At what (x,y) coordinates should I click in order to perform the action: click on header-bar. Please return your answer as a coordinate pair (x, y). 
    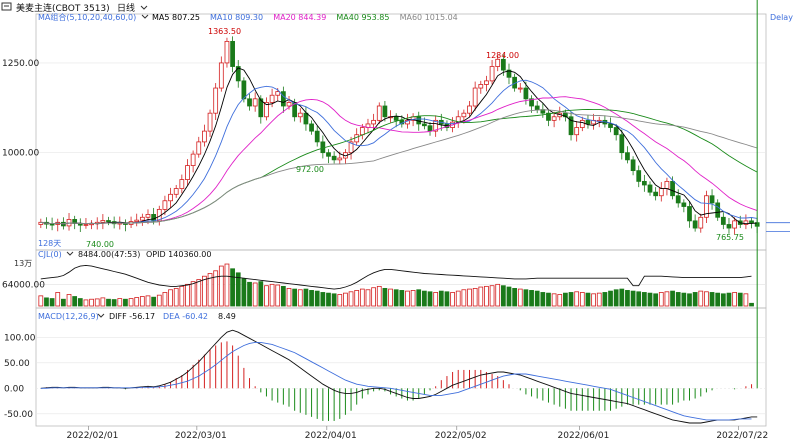
    Looking at the image, I should click on (400, 7).